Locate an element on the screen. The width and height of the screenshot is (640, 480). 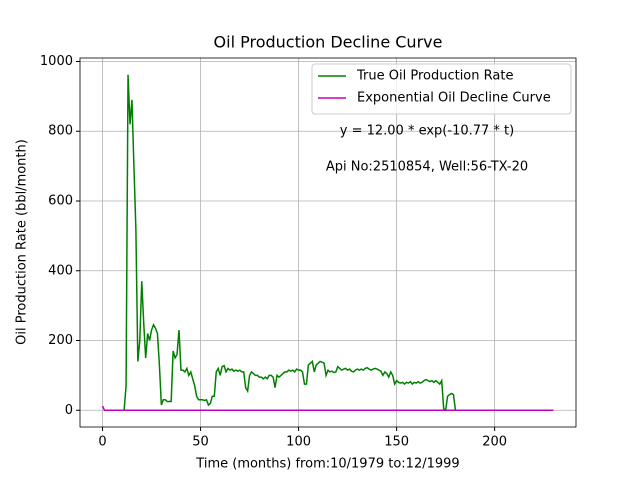
data-line is located at coordinates (327, 408).